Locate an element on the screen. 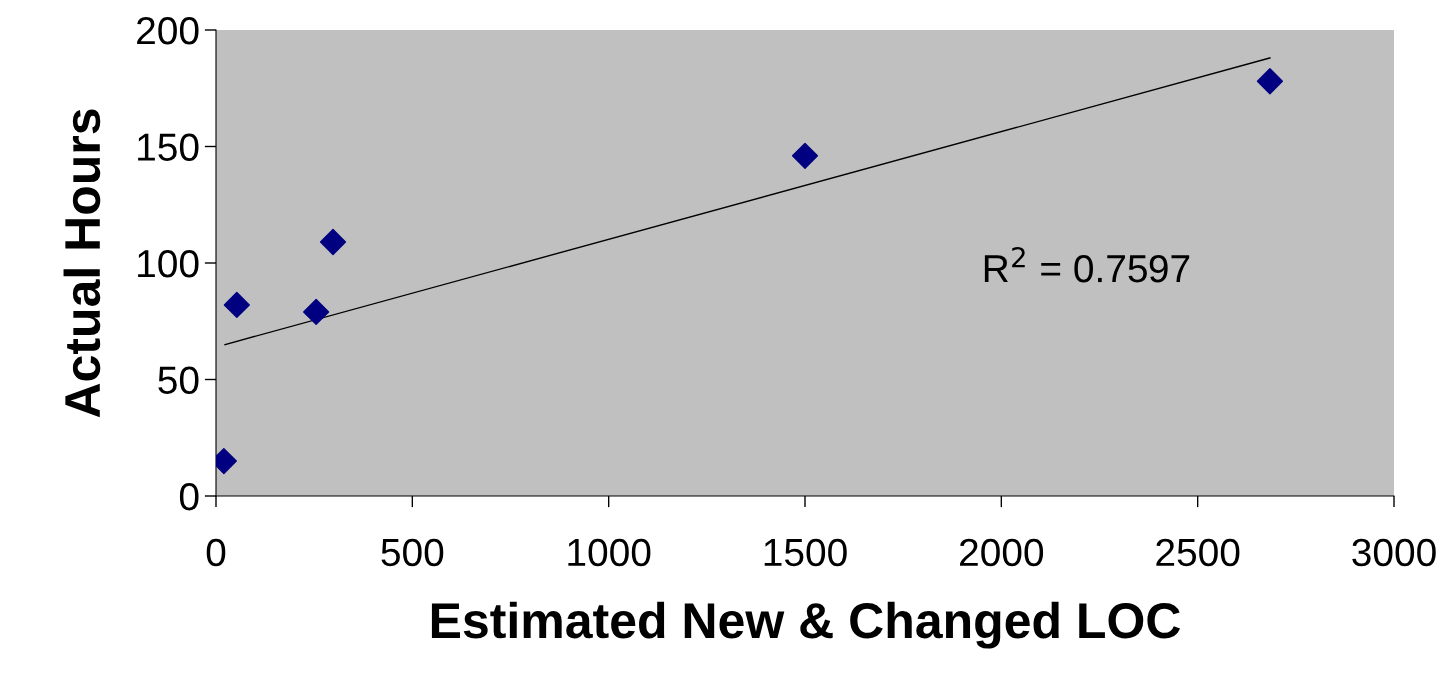 This screenshot has width=1453, height=686. x-axis-title: Estimated New & Changed LOC is located at coordinates (806, 625).